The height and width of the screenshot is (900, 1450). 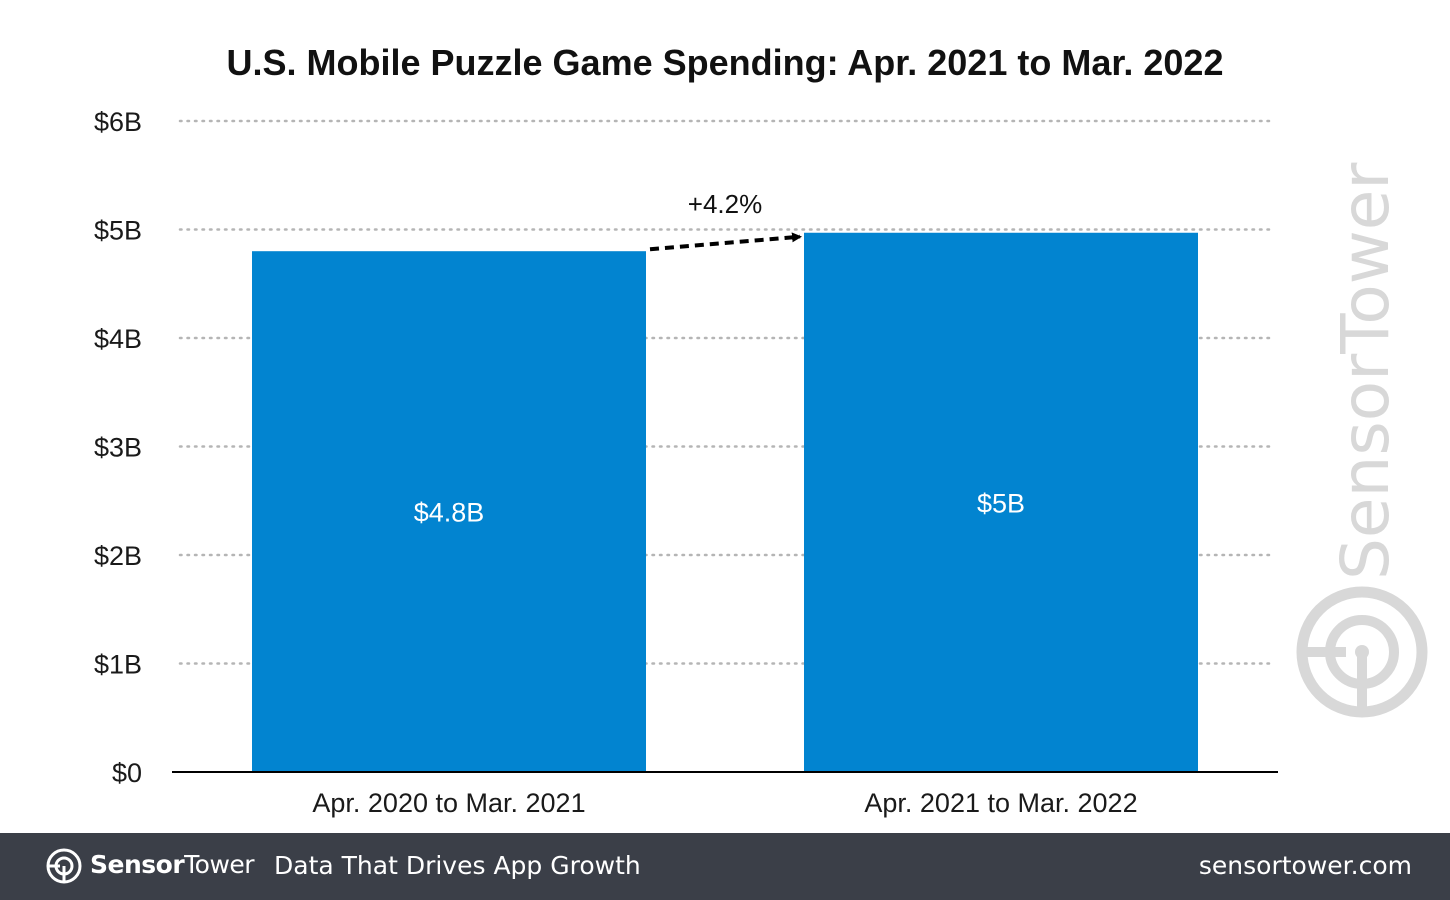 I want to click on y-tick-label: $5B, so click(x=118, y=231).